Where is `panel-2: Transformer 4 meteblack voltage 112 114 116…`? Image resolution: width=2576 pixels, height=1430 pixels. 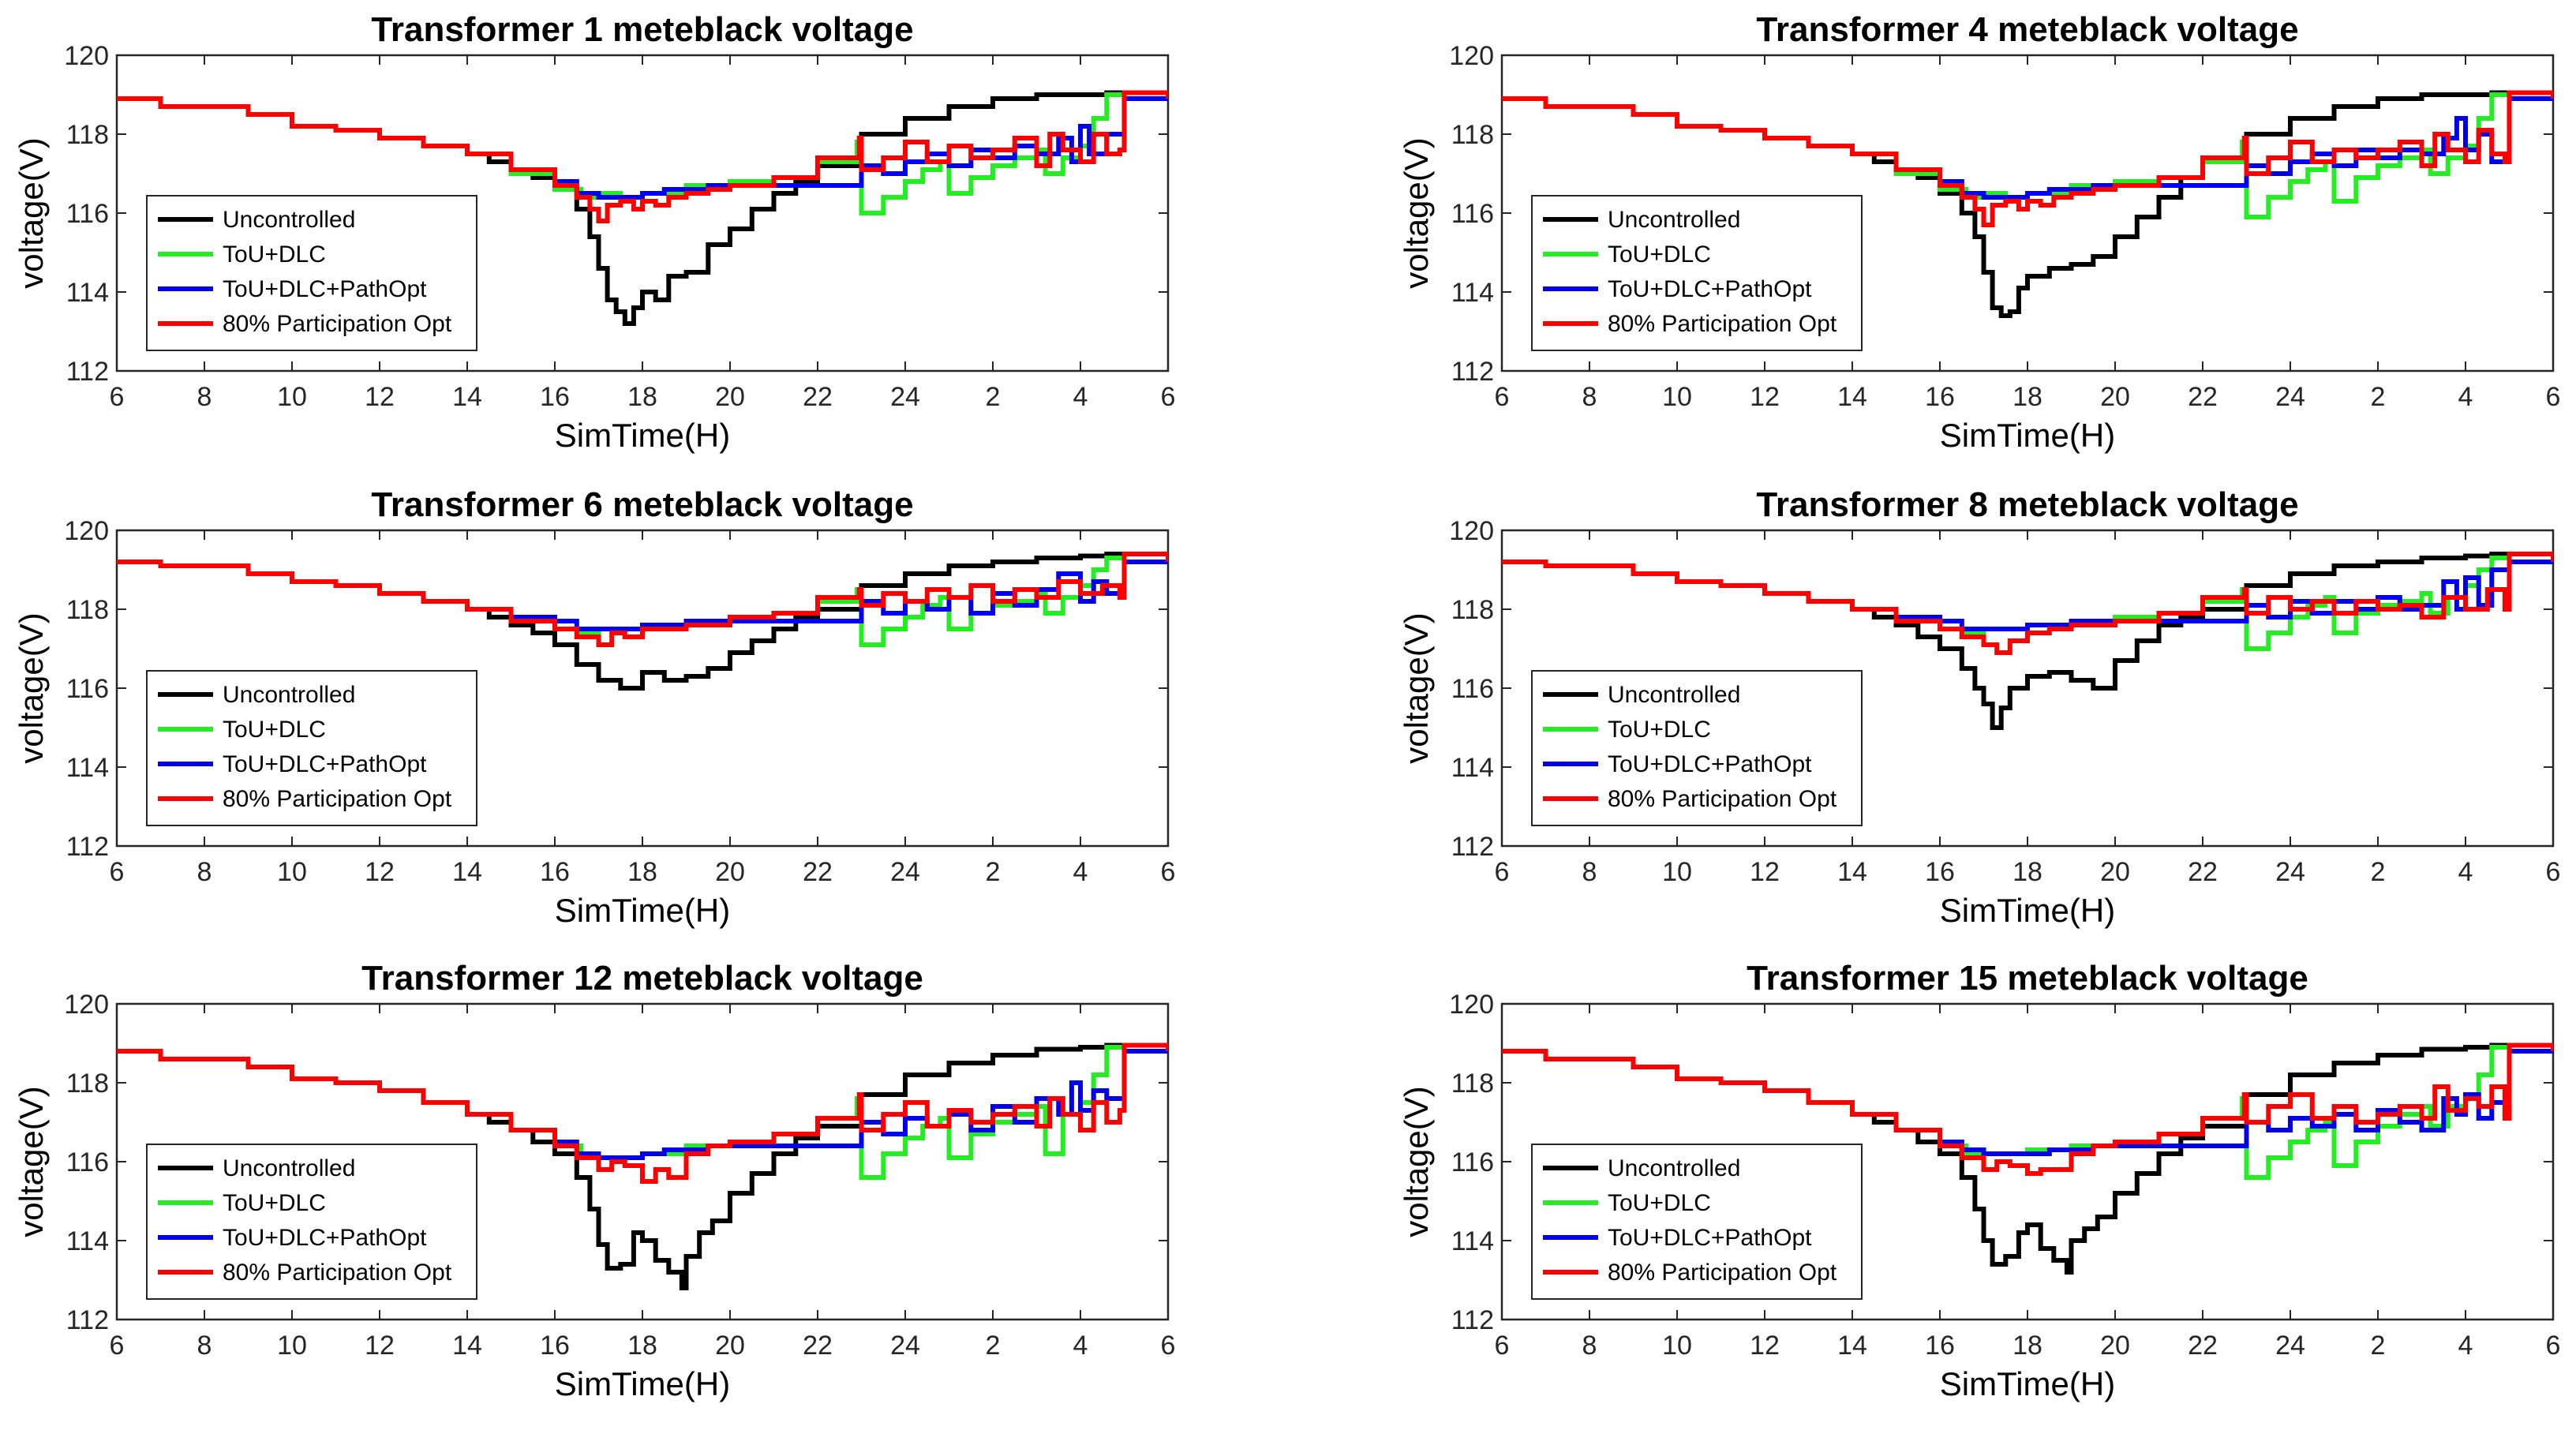 panel-2: Transformer 4 meteblack voltage 112 114 116… is located at coordinates (1979, 232).